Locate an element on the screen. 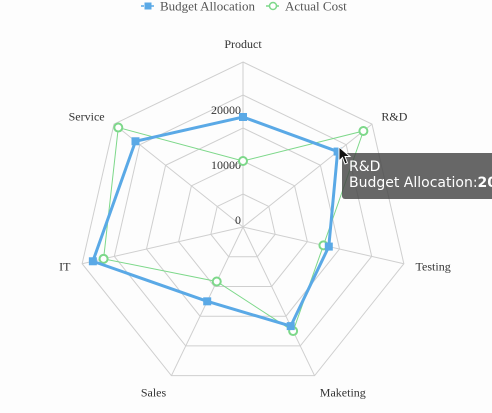 This screenshot has height=413, width=492. tick-label: 0 is located at coordinates (238, 220).